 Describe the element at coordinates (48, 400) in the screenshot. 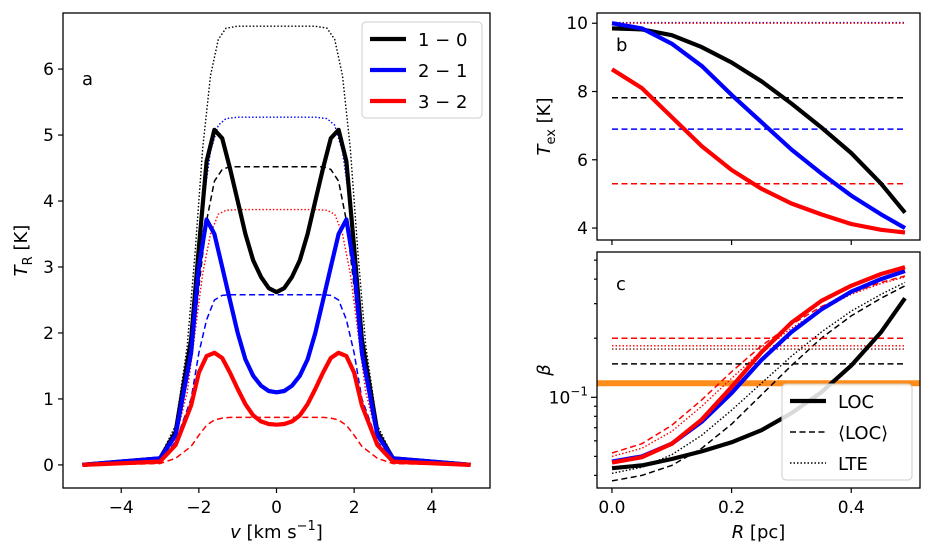

I see `y-tick-label: 1` at that location.